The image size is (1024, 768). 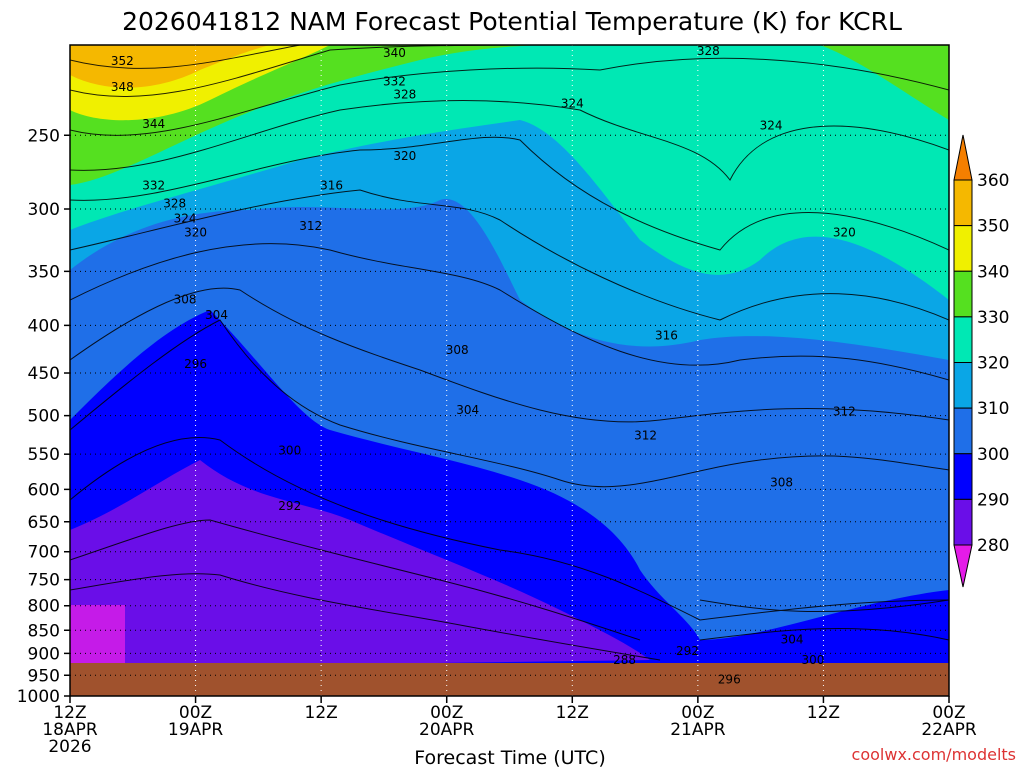 What do you see at coordinates (70, 730) in the screenshot?
I see `x-tick-label: 18APR` at bounding box center [70, 730].